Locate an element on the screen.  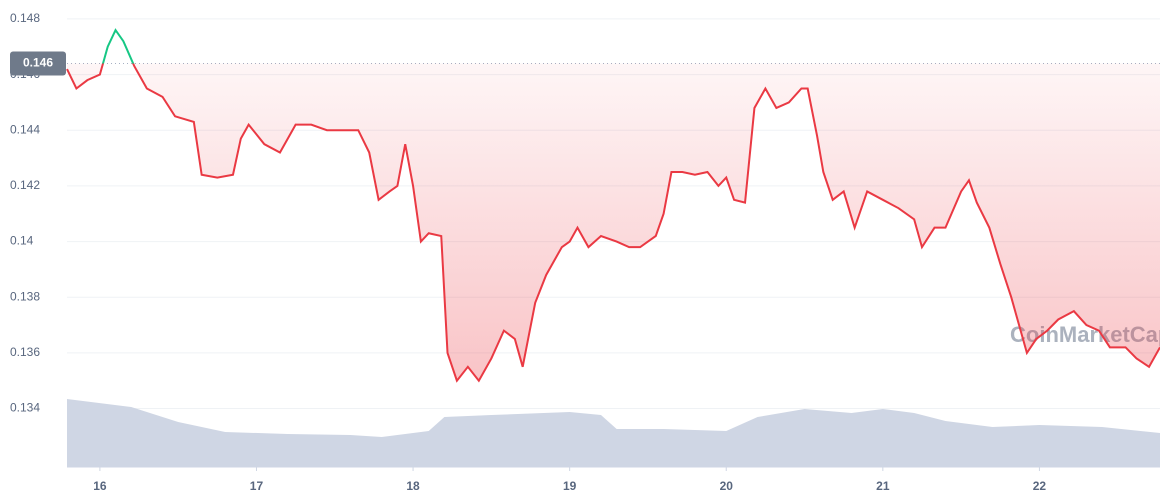
reference-label: 0.146 is located at coordinates (38, 63).